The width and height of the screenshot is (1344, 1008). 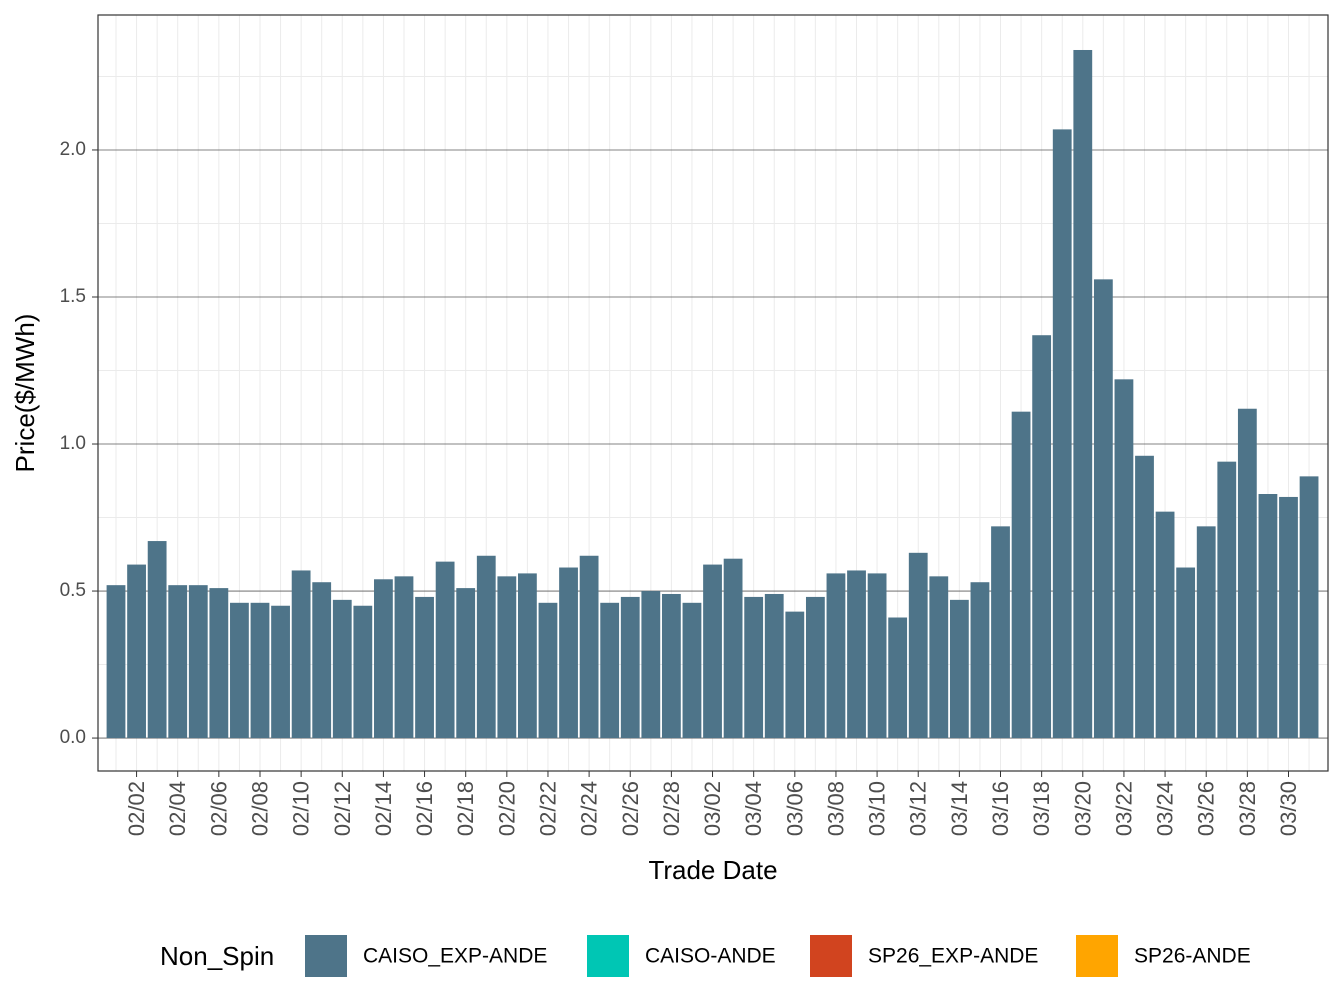 What do you see at coordinates (383, 808) in the screenshot?
I see `x-tick-label: 02/14` at bounding box center [383, 808].